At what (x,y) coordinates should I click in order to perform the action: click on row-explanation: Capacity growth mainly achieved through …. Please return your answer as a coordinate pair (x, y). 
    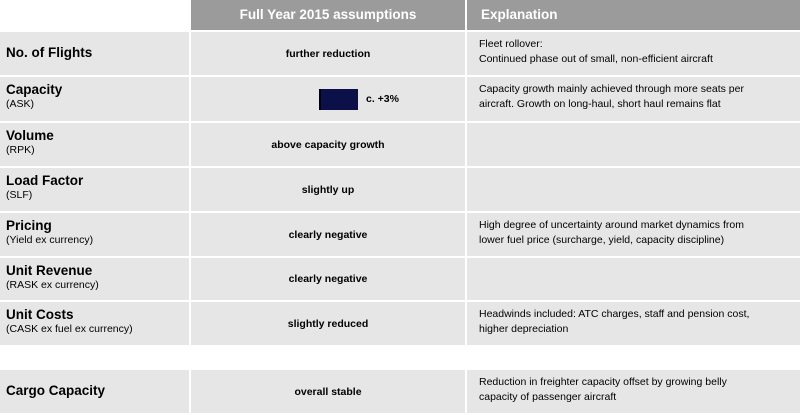
    Looking at the image, I should click on (633, 99).